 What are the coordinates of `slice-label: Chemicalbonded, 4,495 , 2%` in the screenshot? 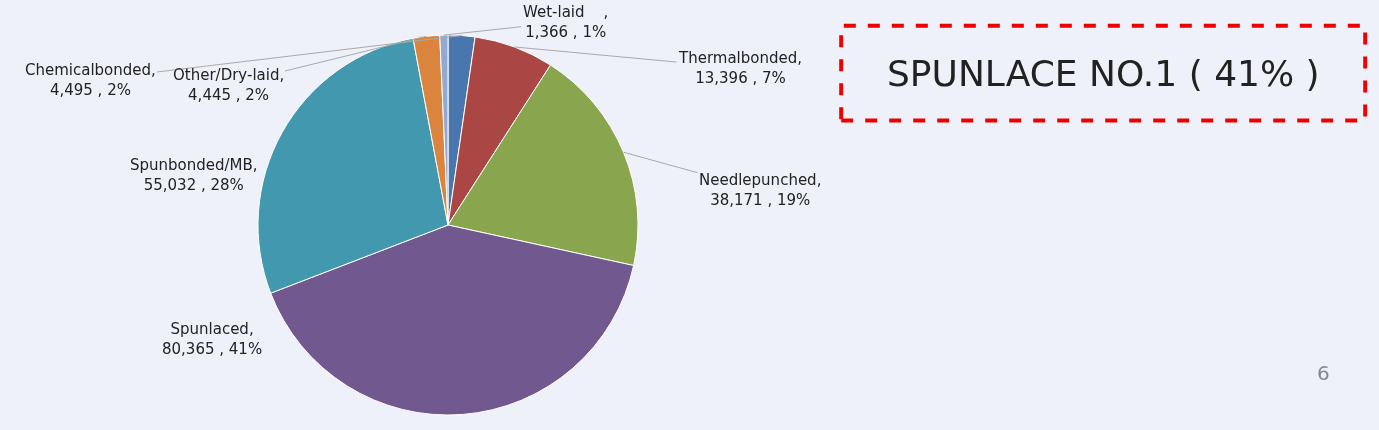 It's located at (90, 80).